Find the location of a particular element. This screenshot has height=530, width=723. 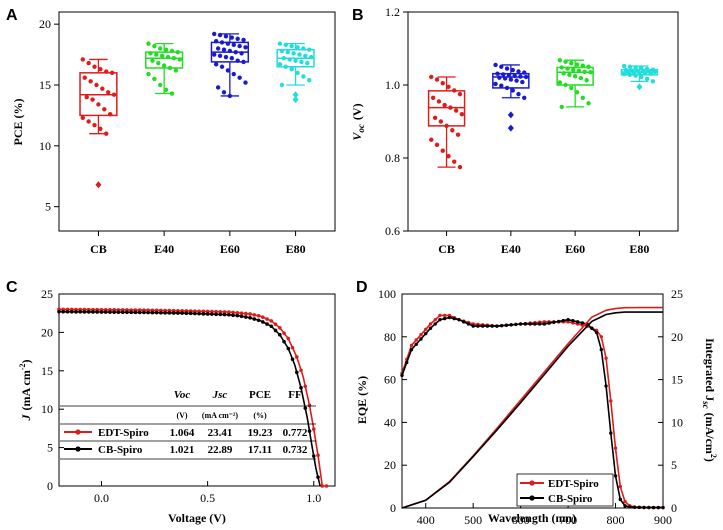

table-row-0-jsc: 23.41 is located at coordinates (220, 433).